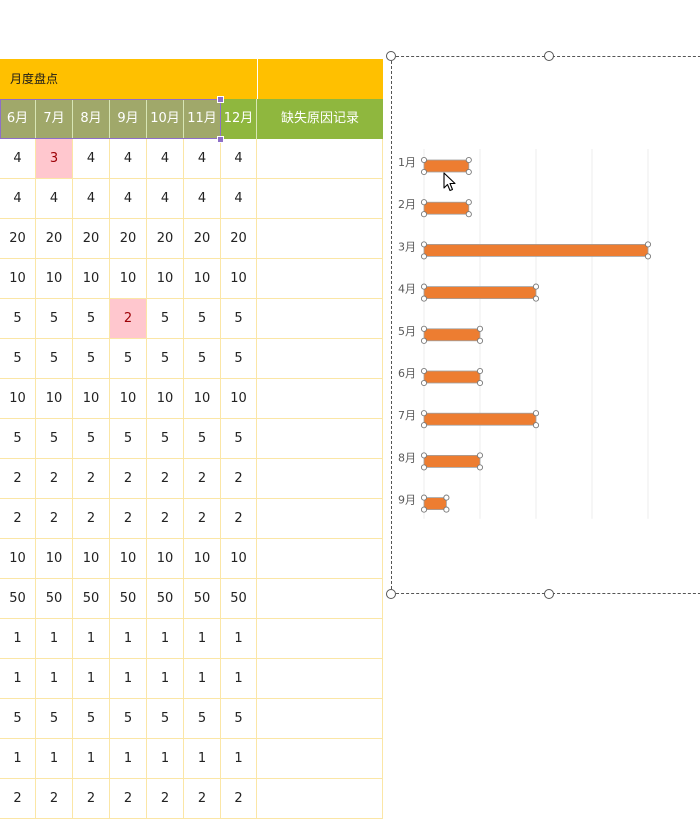  Describe the element at coordinates (239, 119) in the screenshot. I see `month-header-cell: 12月` at that location.